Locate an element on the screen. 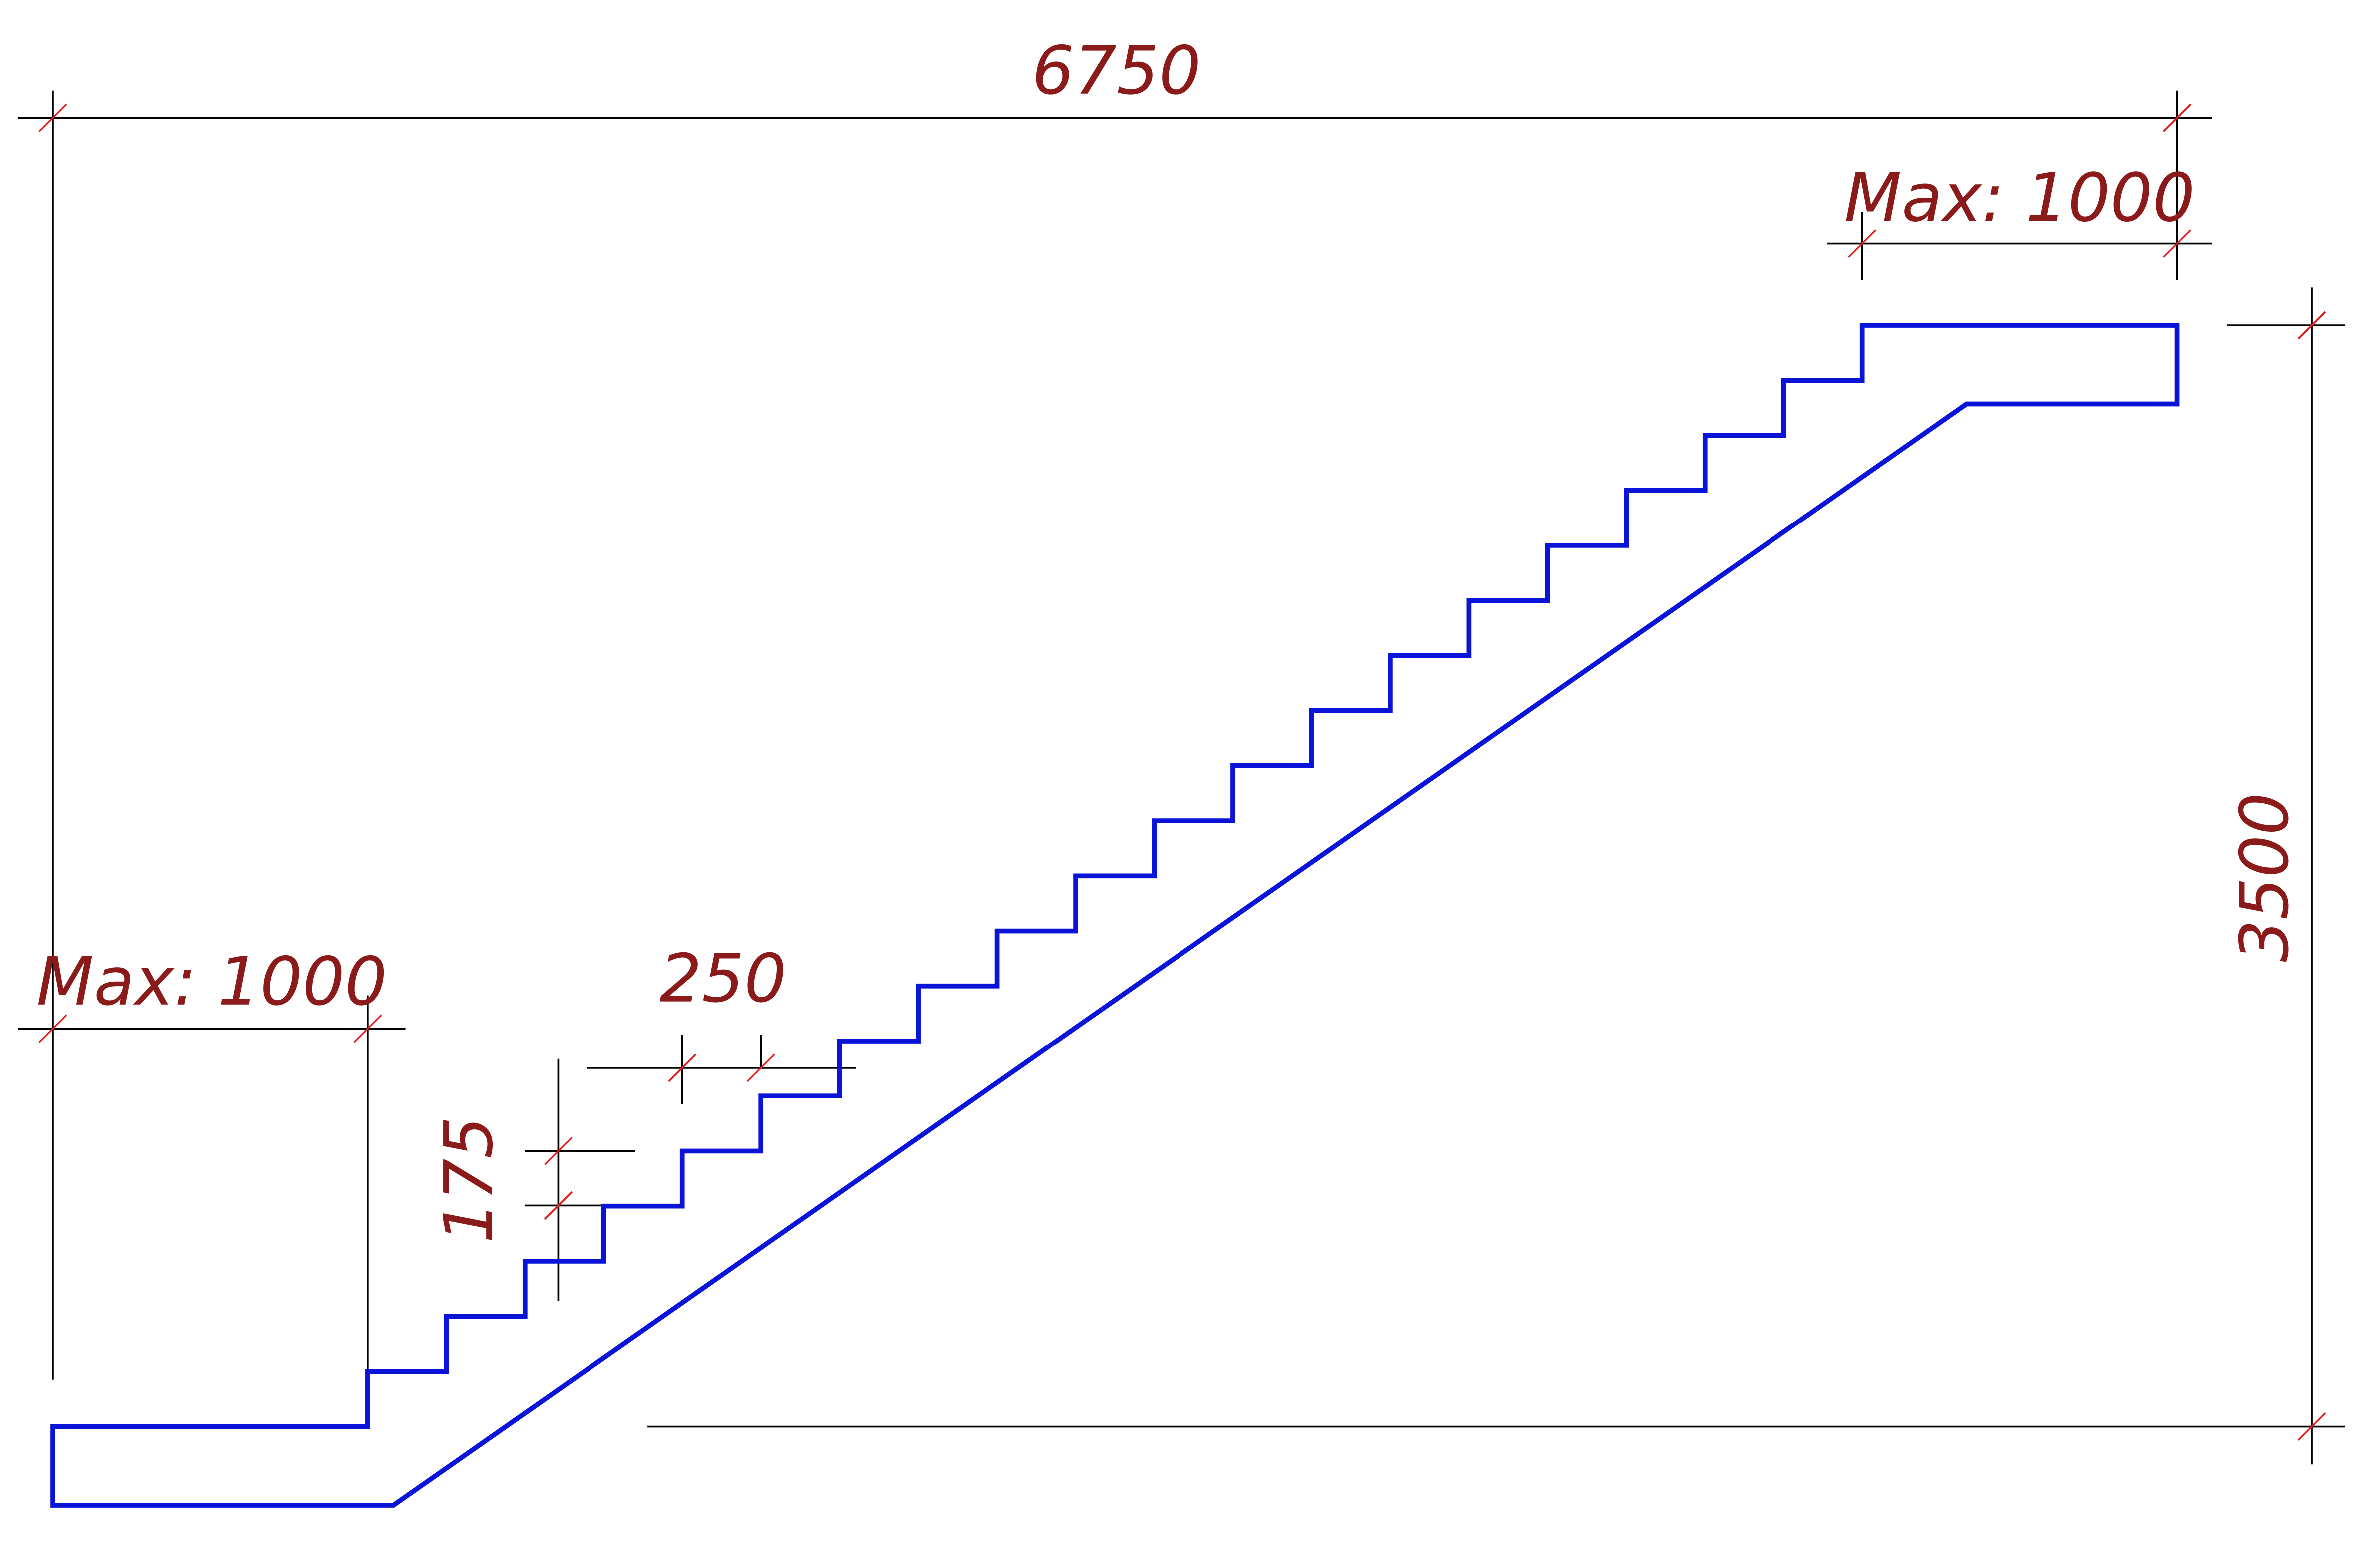 The height and width of the screenshot is (1568, 2360). overall-height-label: 3500 is located at coordinates (2265, 877).